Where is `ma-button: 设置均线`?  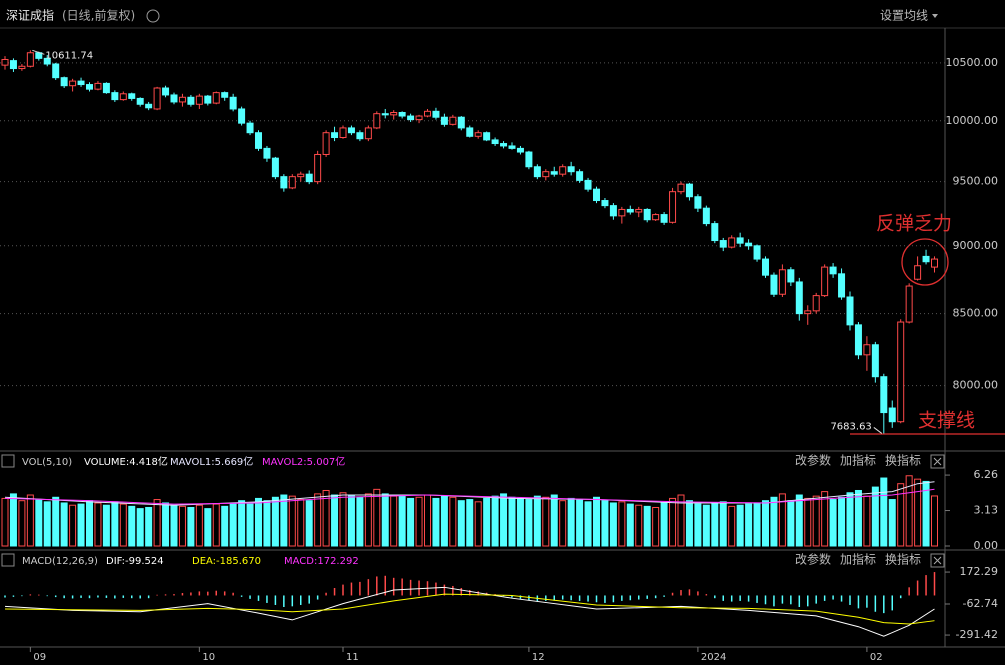 ma-button: 设置均线 is located at coordinates (904, 16).